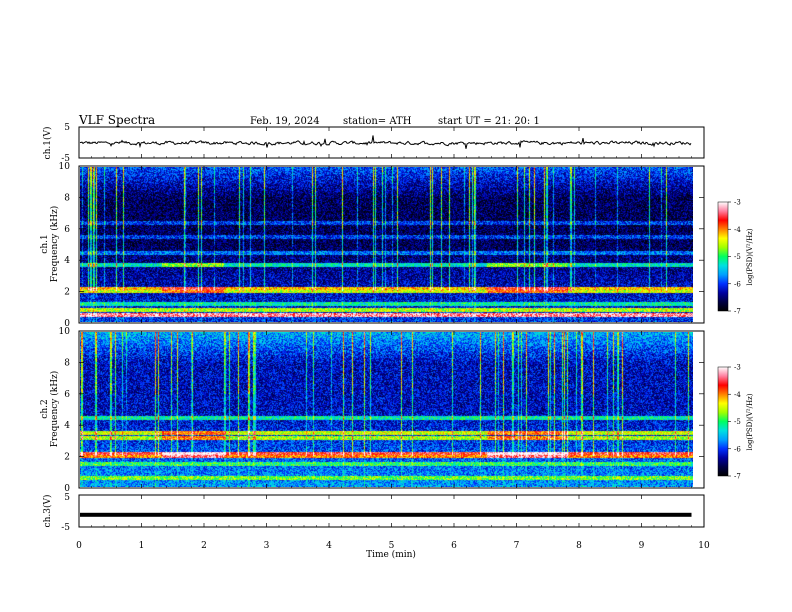  Describe the element at coordinates (65, 528) in the screenshot. I see `ch3-ytick-bottom: -5` at that location.